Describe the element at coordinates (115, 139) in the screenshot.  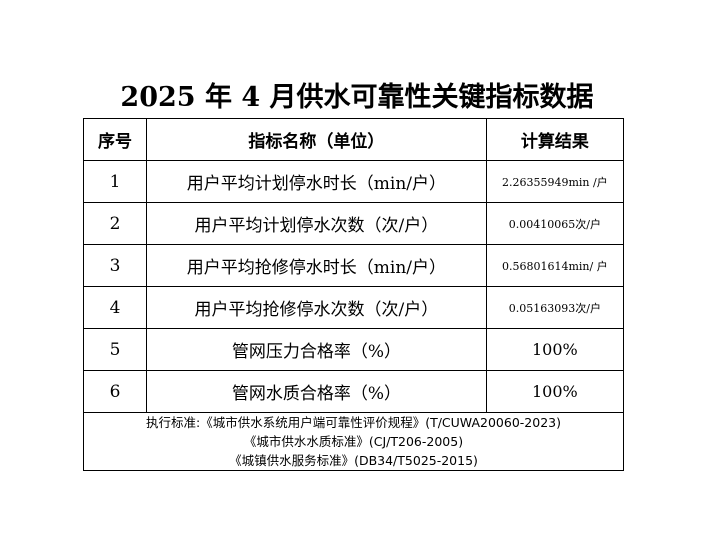
I see `header-no: 序号` at that location.